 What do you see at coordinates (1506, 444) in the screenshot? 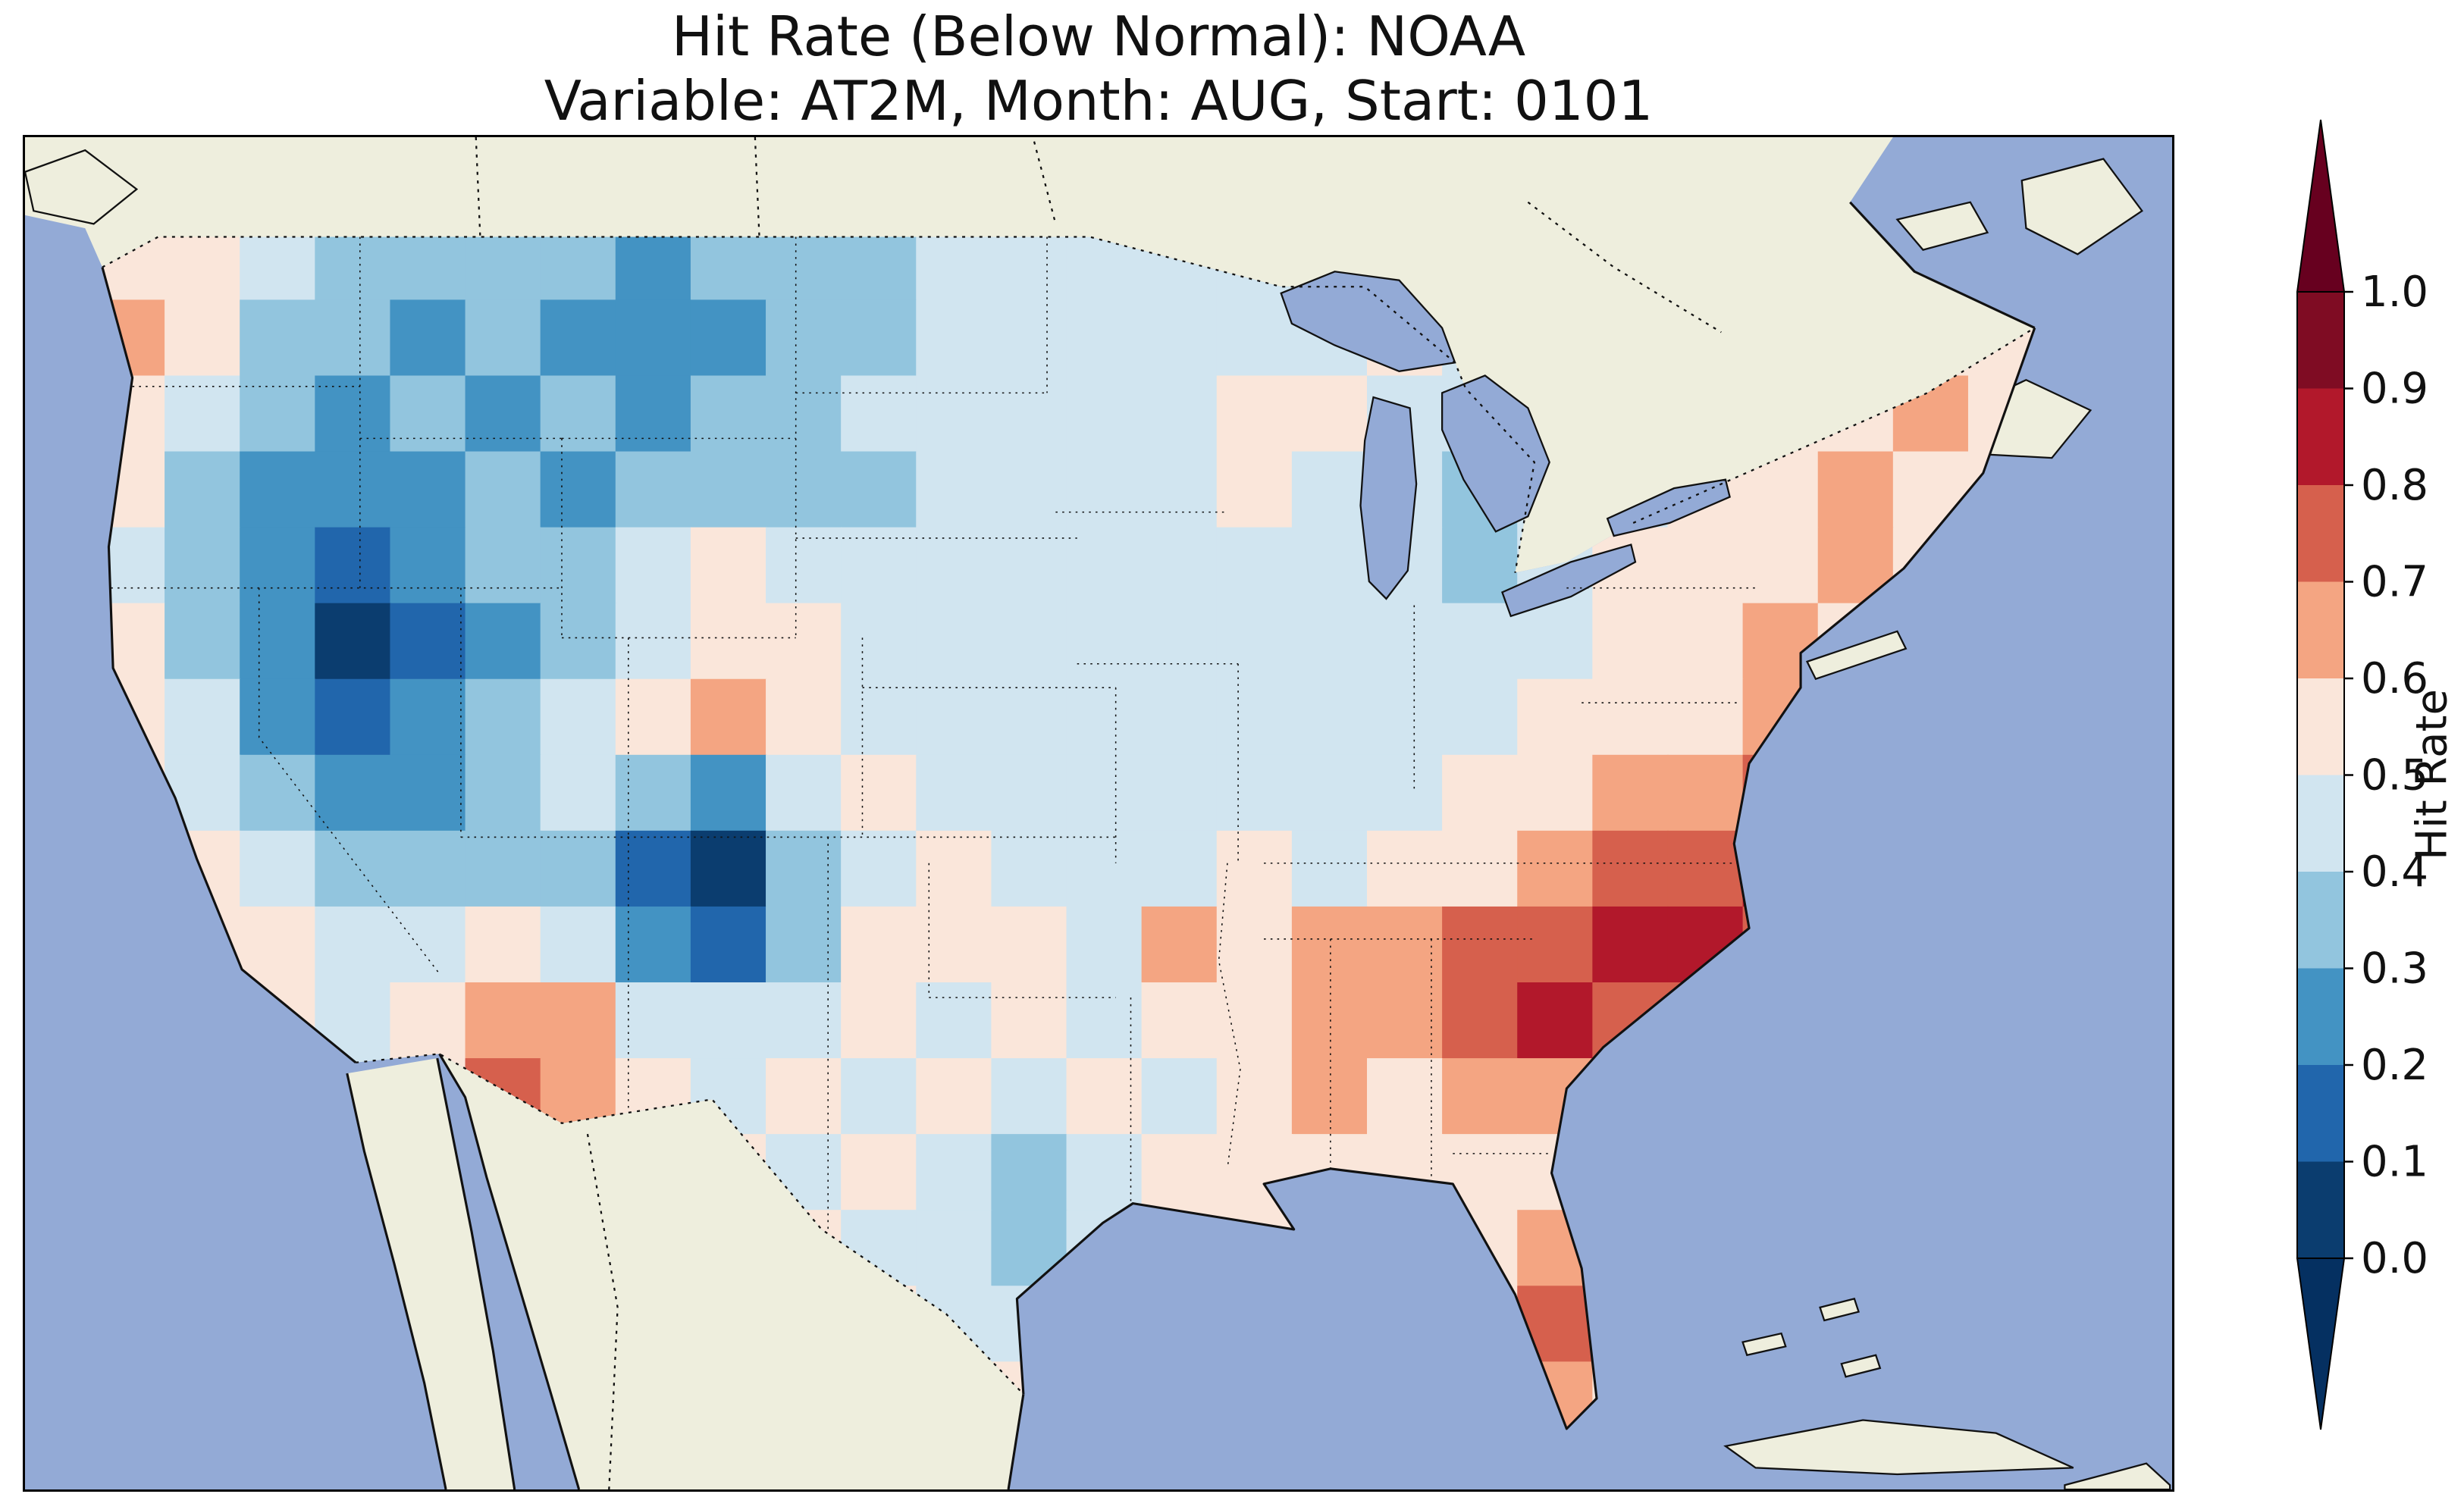
I see `great-lakes` at bounding box center [1506, 444].